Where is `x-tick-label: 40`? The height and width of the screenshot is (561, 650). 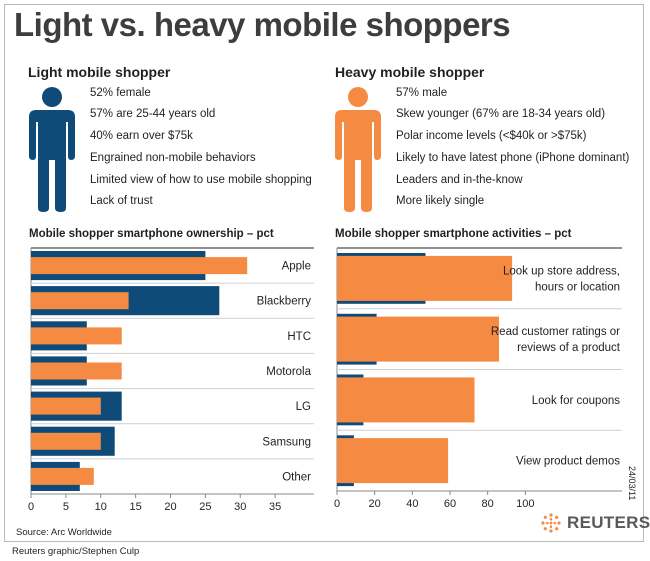
x-tick-label: 40 is located at coordinates (412, 504).